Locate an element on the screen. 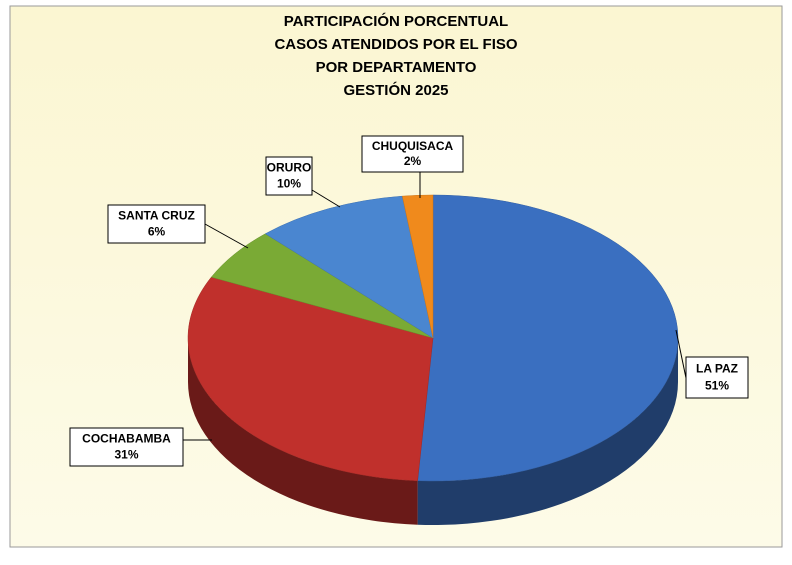  chart-title: GESTIÓN 2025 is located at coordinates (395, 90).